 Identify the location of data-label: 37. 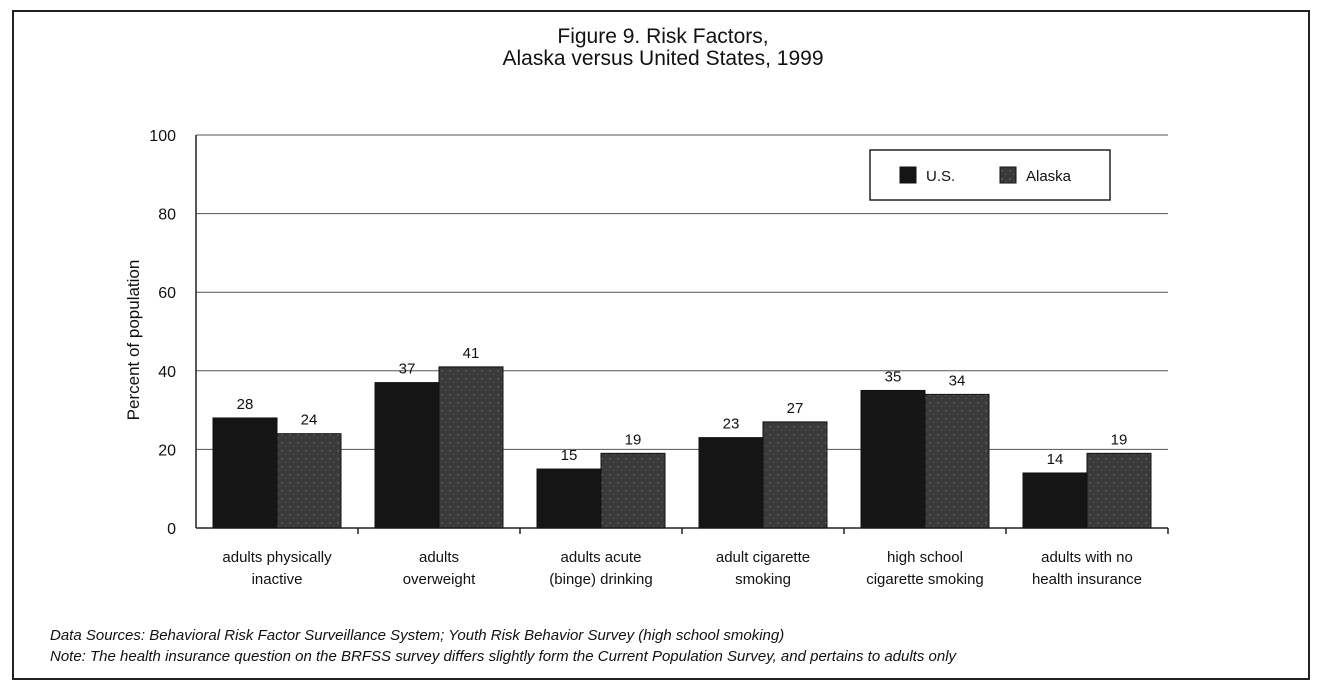
(407, 369).